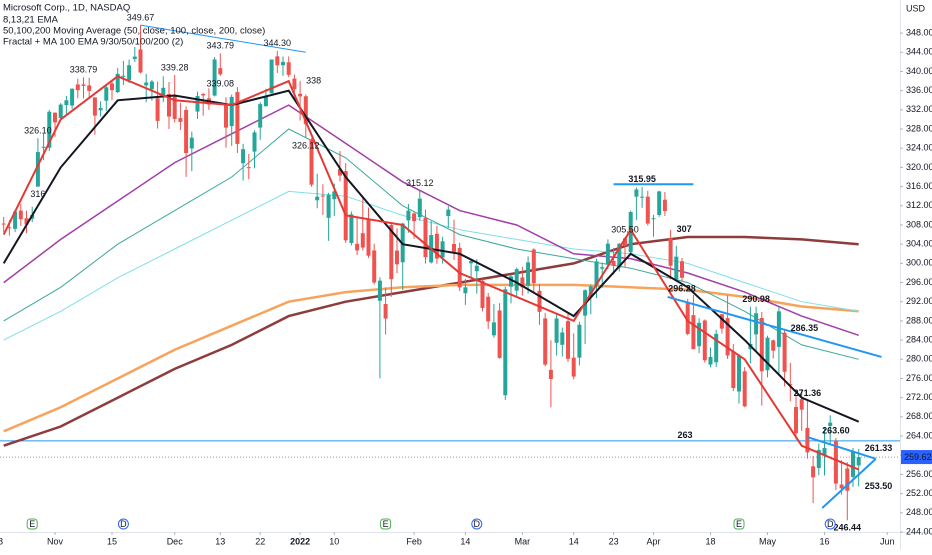  Describe the element at coordinates (919, 397) in the screenshot. I see `y-tick-label: 272.00` at that location.